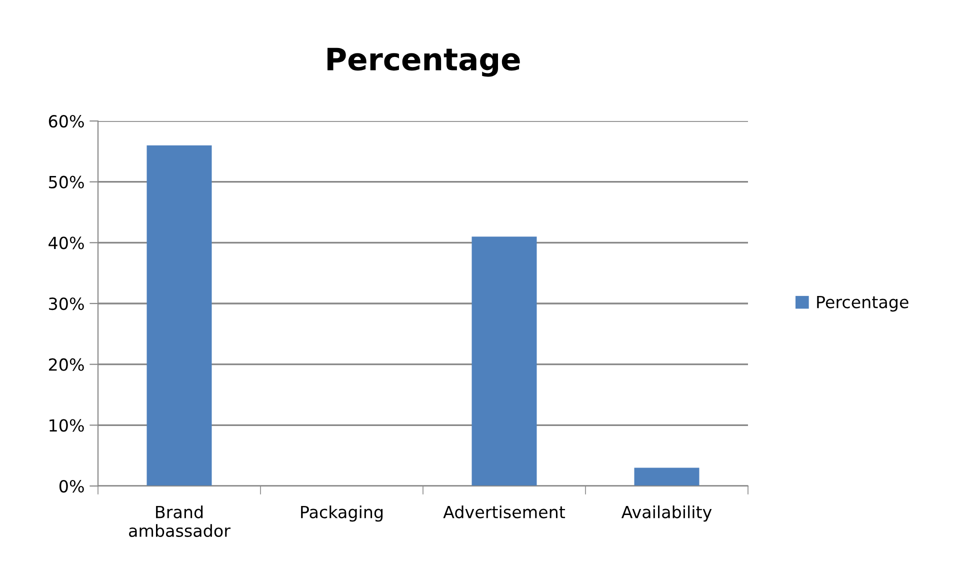 The height and width of the screenshot is (581, 957). I want to click on legend-label: Percentage, so click(862, 304).